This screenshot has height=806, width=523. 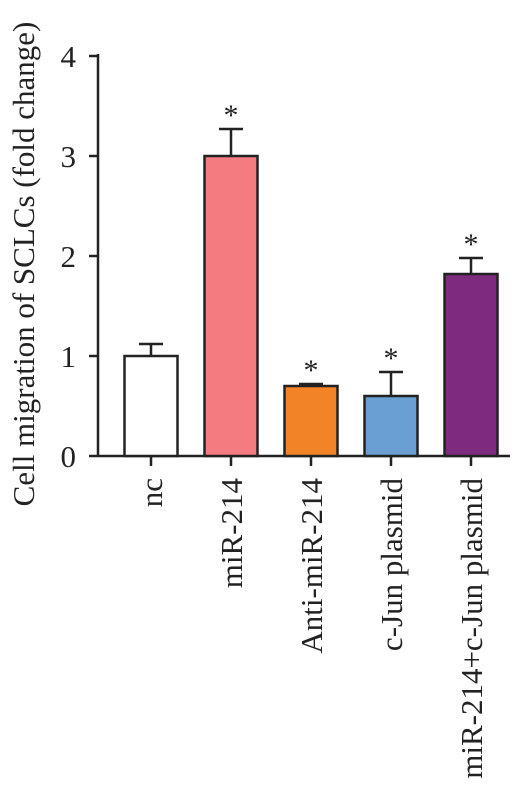 I want to click on x-tick-label: miR-214+c-Jun plasmid, so click(x=471, y=628).